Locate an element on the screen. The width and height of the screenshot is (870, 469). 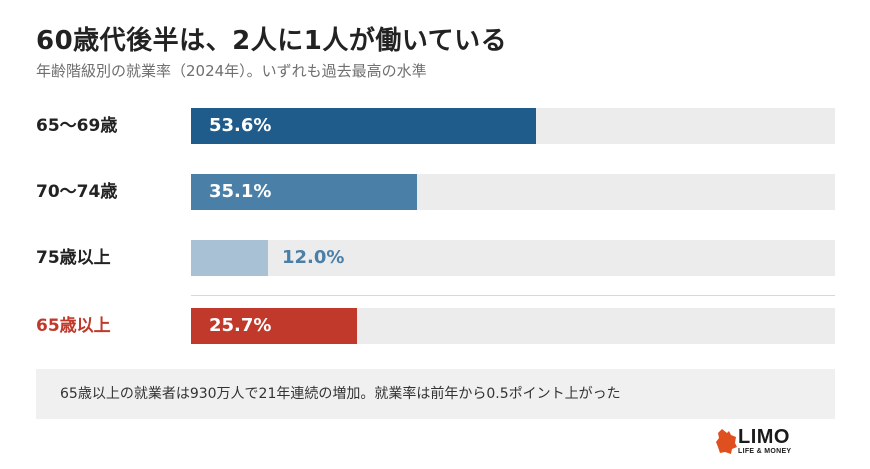
logo-subtext: LIFE & MONEY is located at coordinates (765, 451).